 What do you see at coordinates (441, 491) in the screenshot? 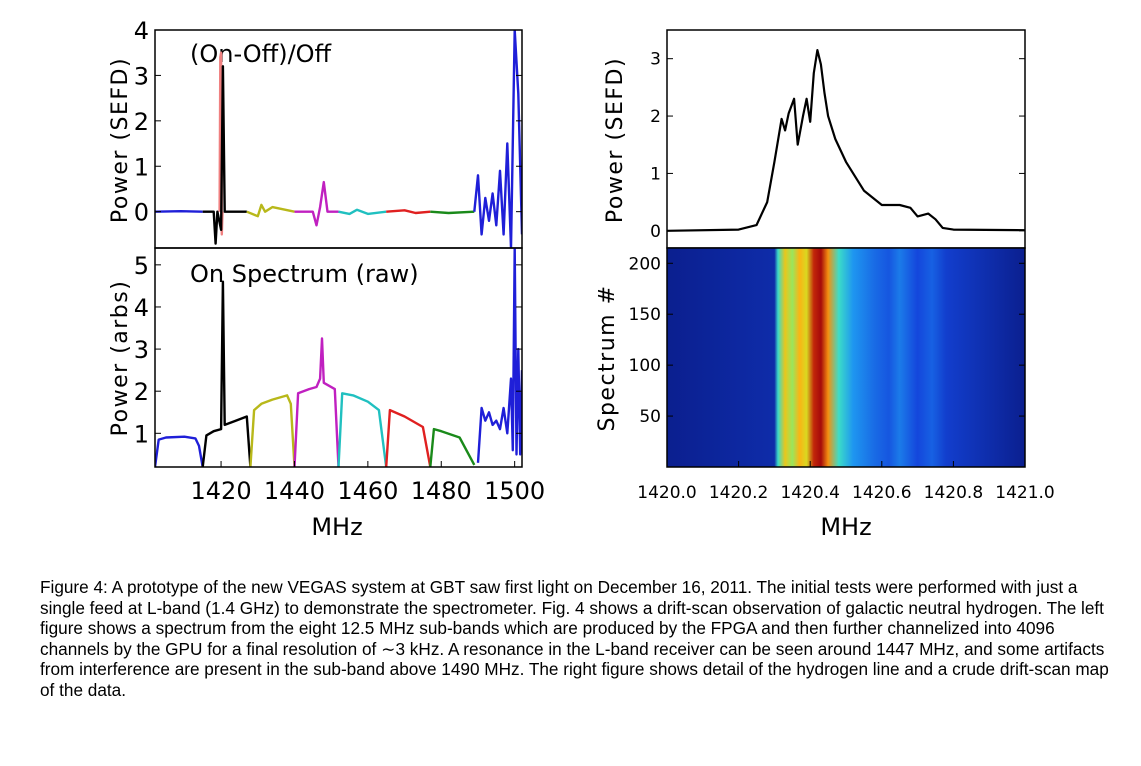
I see `left-bottom-xtick-label: 1480` at bounding box center [441, 491].